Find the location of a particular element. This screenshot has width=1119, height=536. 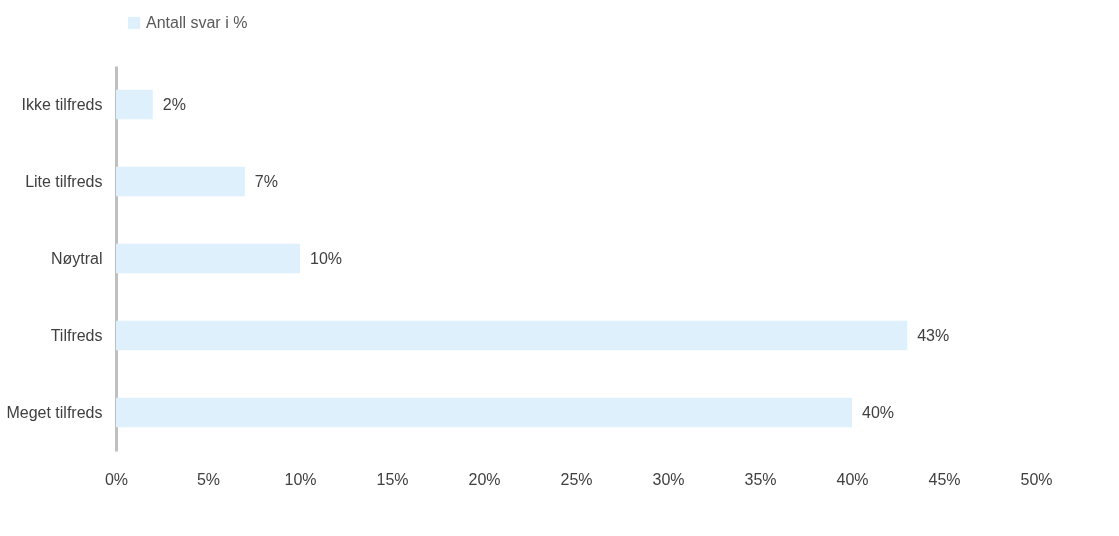

y-tick-label: Lite tilfreds is located at coordinates (64, 181).